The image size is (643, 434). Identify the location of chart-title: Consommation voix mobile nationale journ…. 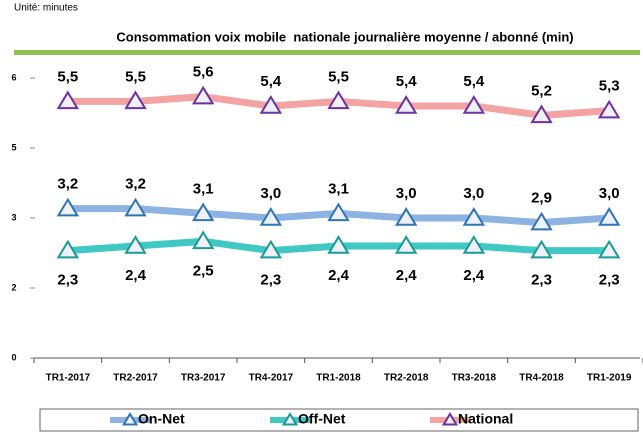
(344, 36).